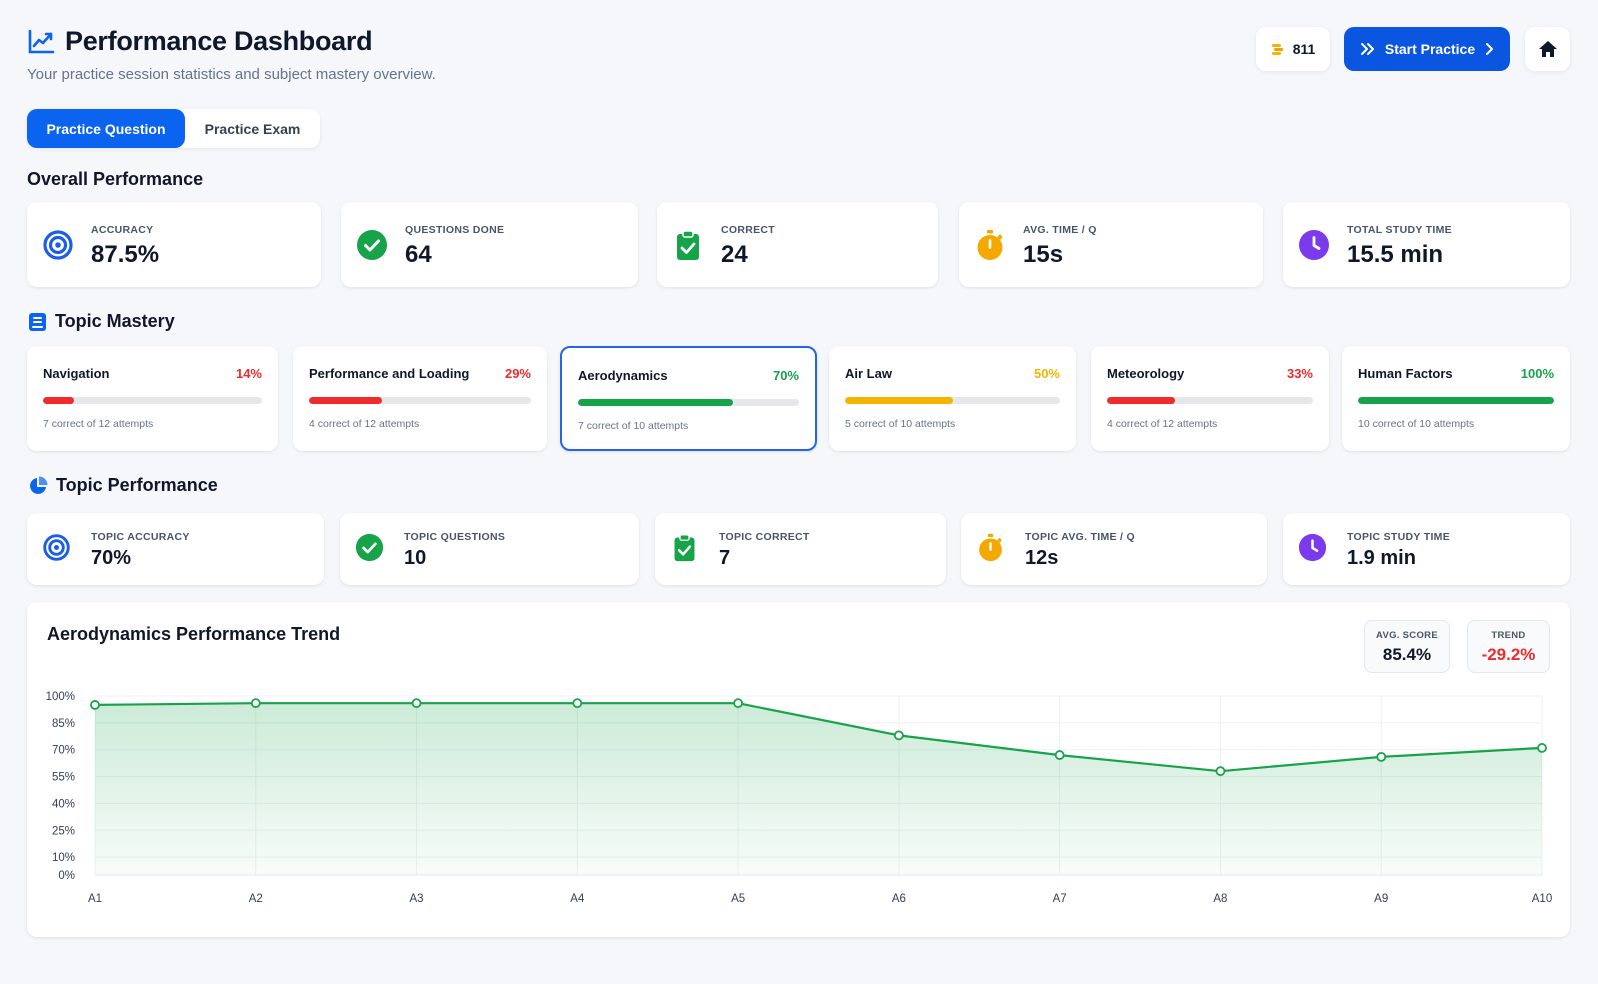 This screenshot has width=1598, height=984. What do you see at coordinates (63, 858) in the screenshot?
I see `y-tick-label: 10%` at bounding box center [63, 858].